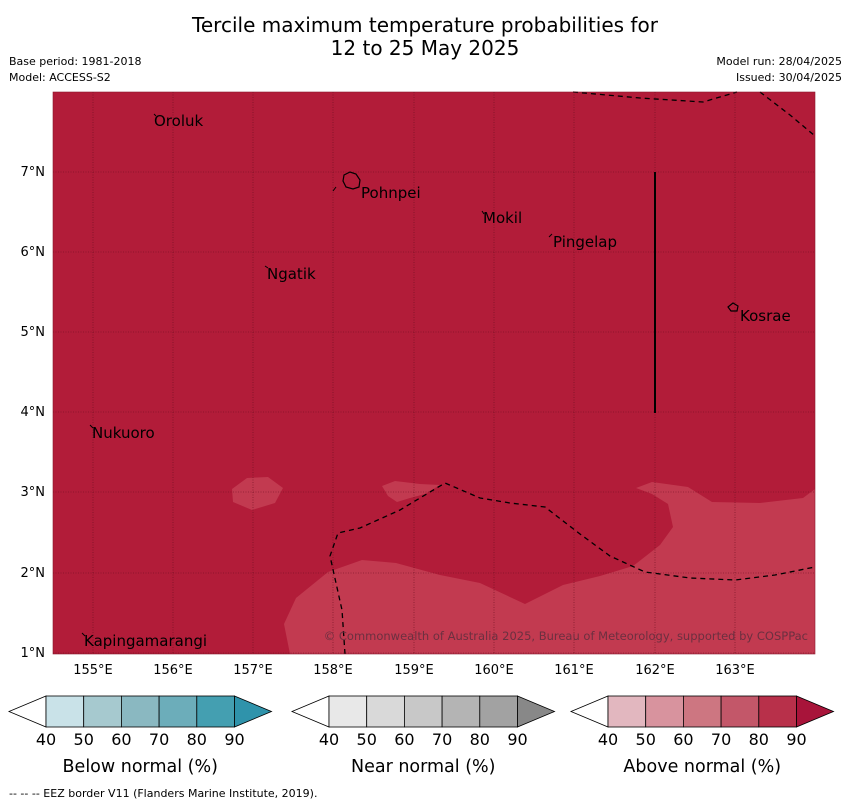 The image size is (850, 804). I want to click on pohnpei-island-icon, so click(351, 180).